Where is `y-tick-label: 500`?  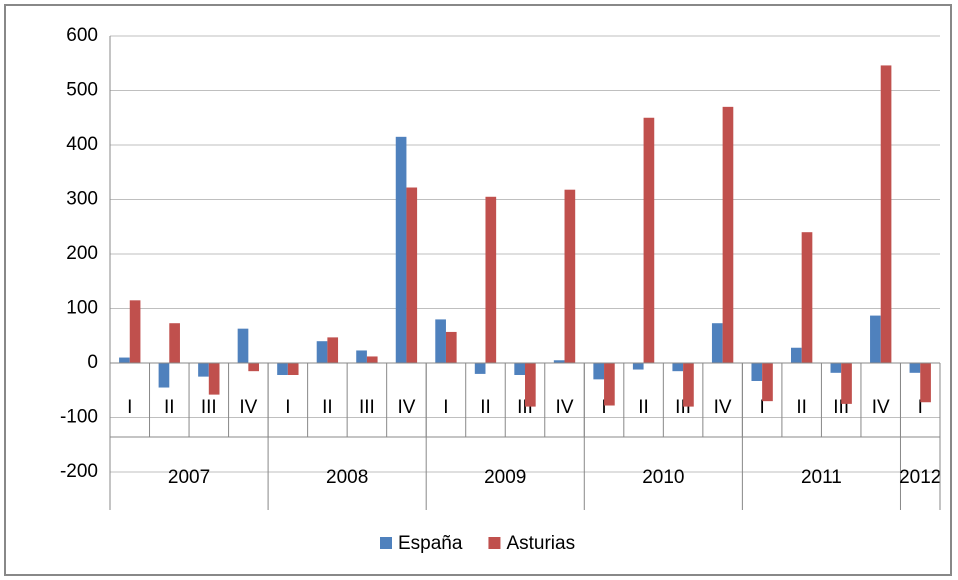
y-tick-label: 500 is located at coordinates (82, 90).